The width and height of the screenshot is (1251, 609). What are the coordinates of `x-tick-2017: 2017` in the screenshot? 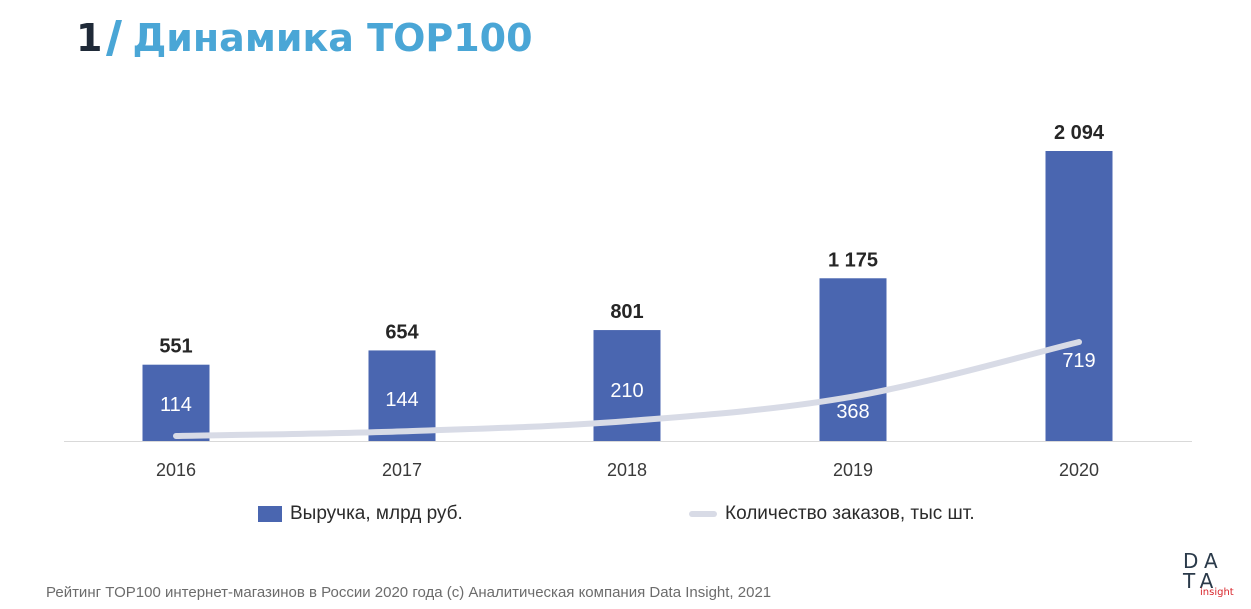 It's located at (402, 470).